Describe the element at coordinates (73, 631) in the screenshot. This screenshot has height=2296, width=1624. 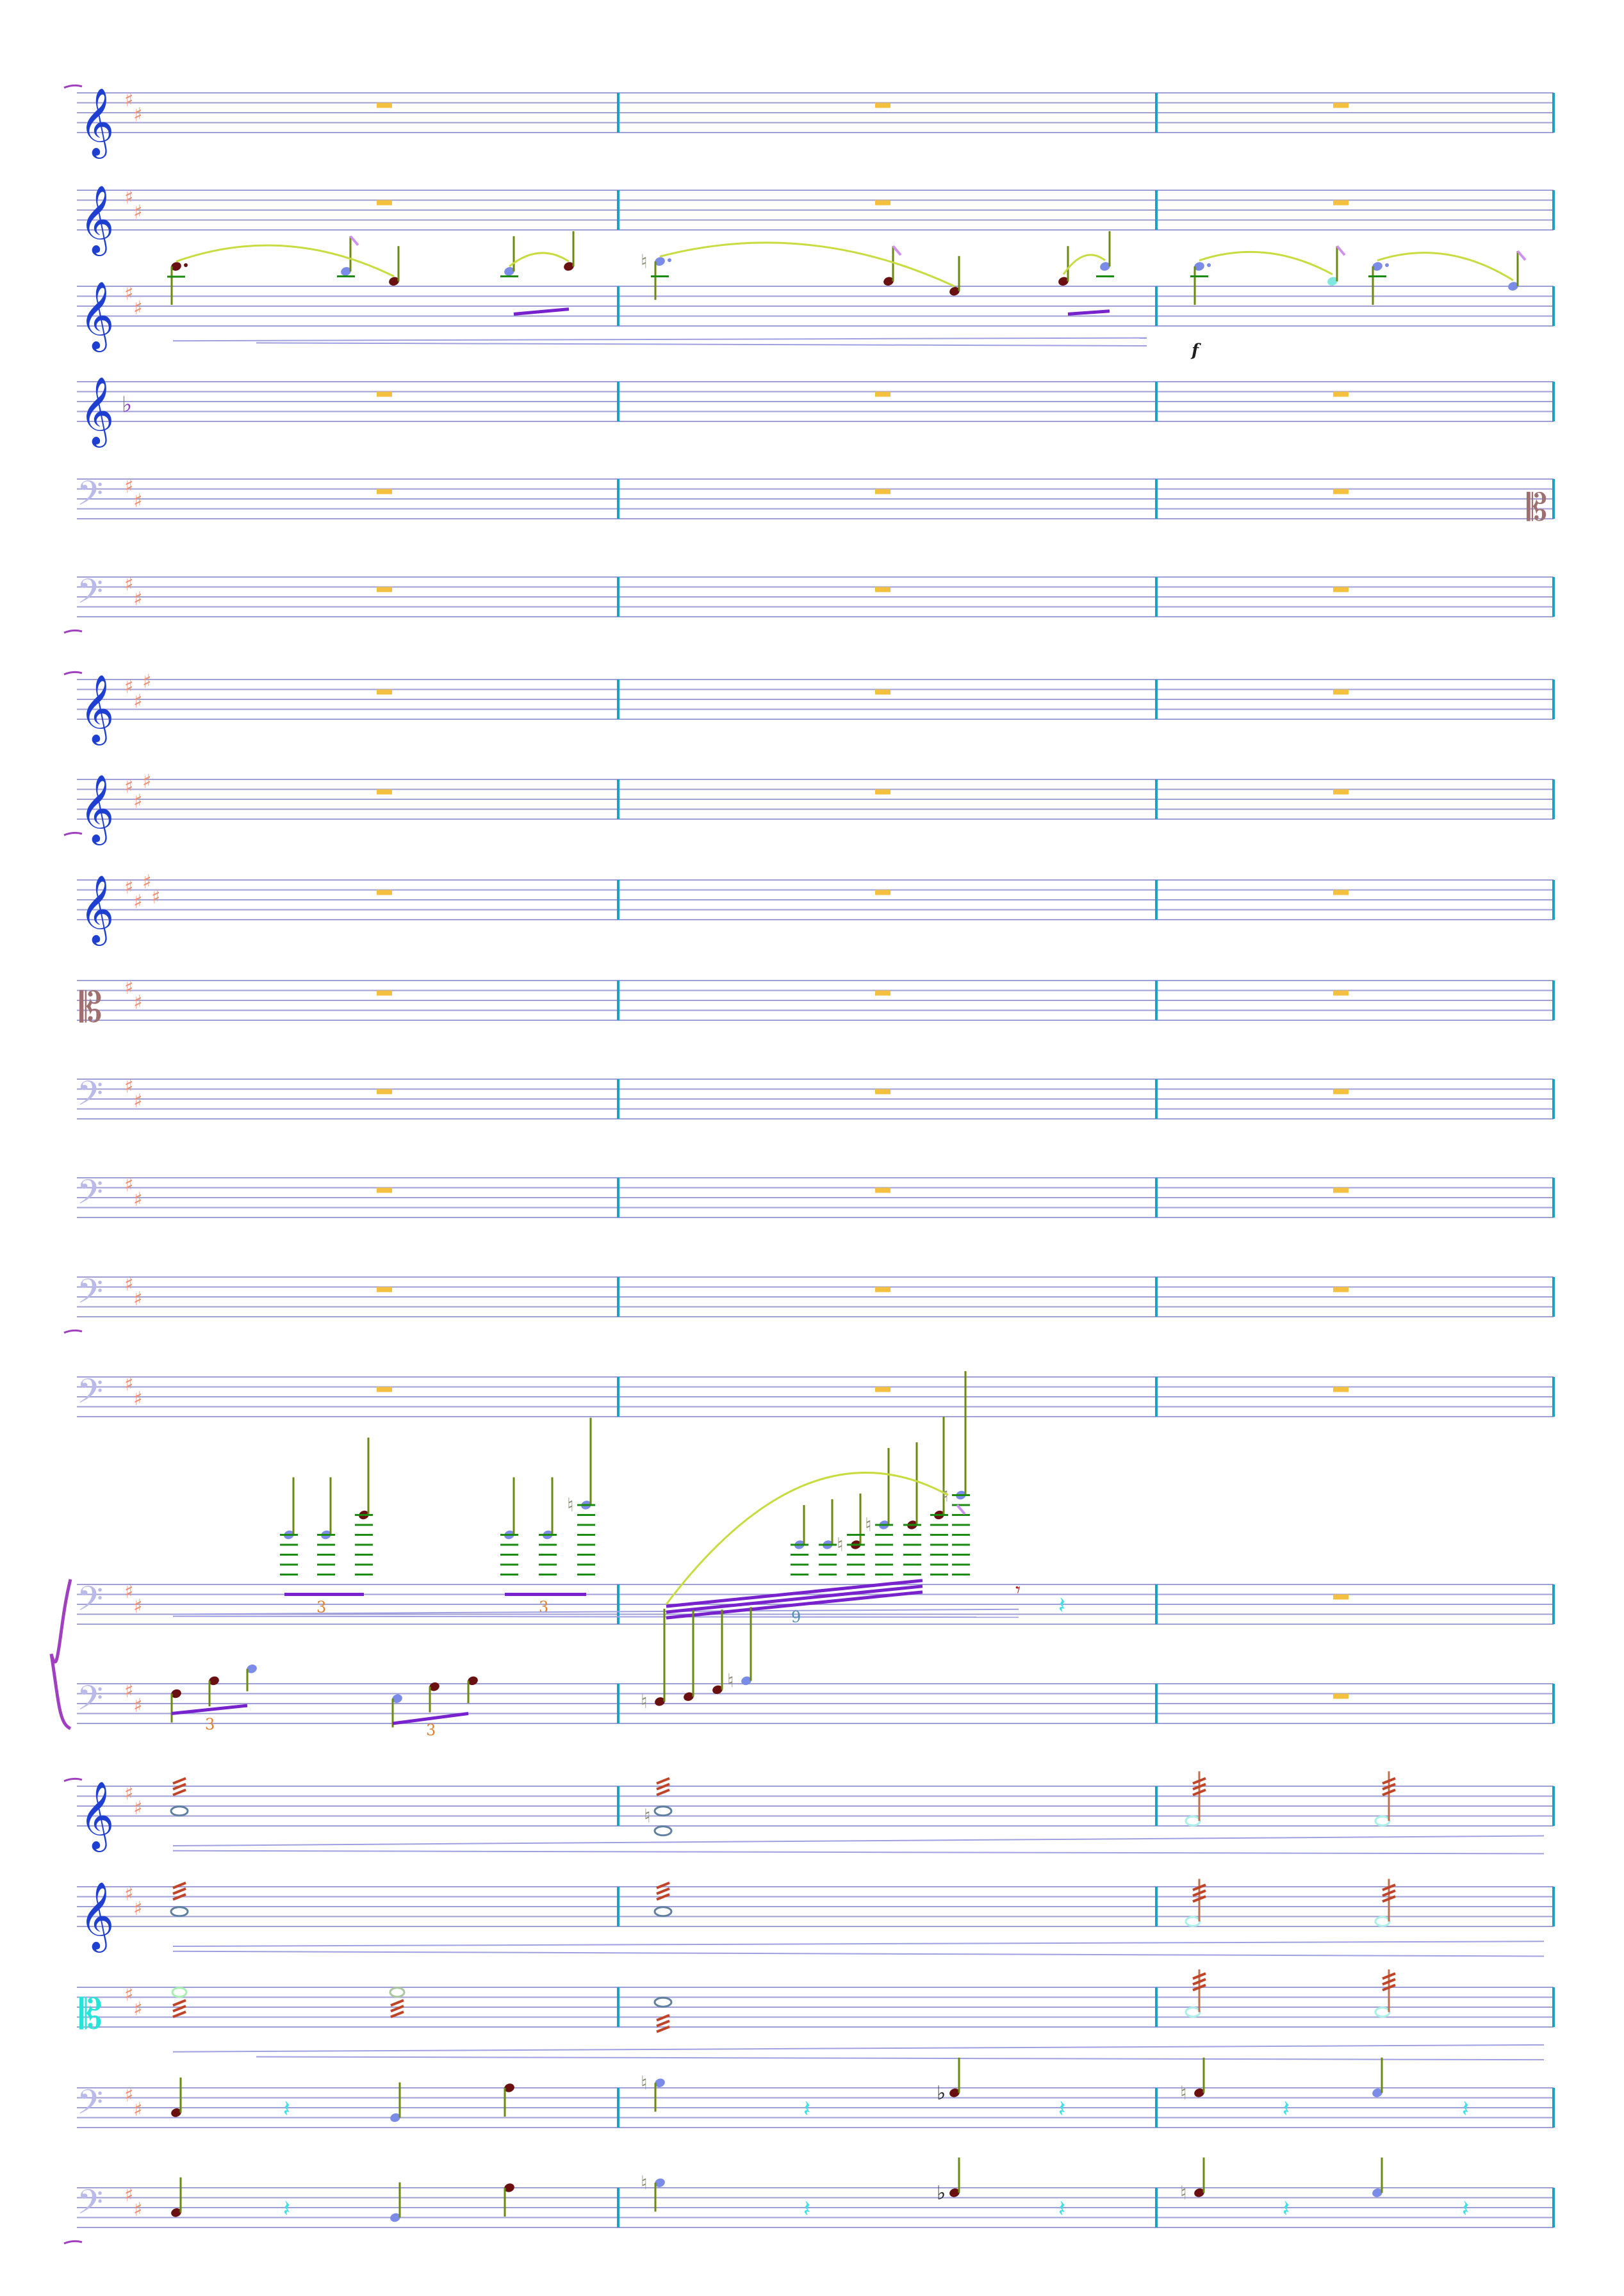
I see `bracket-hook` at that location.